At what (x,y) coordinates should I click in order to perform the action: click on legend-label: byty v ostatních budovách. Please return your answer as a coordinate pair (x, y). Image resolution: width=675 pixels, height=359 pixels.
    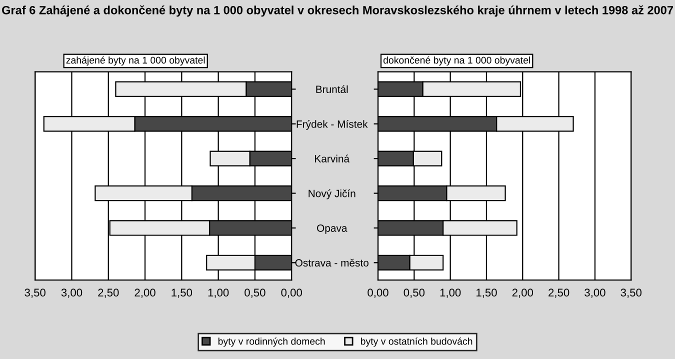
    Looking at the image, I should click on (416, 342).